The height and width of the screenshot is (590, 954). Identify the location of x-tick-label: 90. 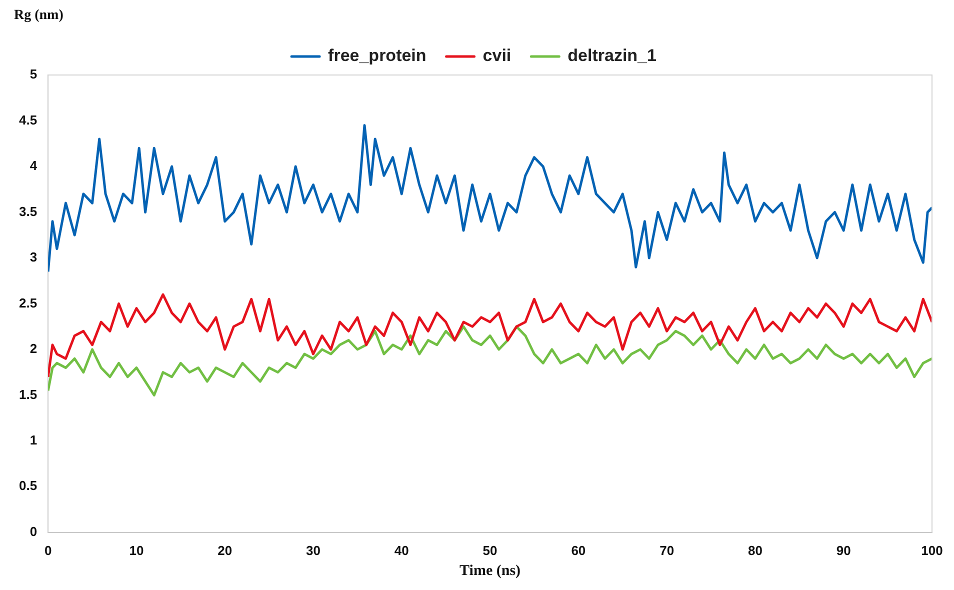
(843, 550).